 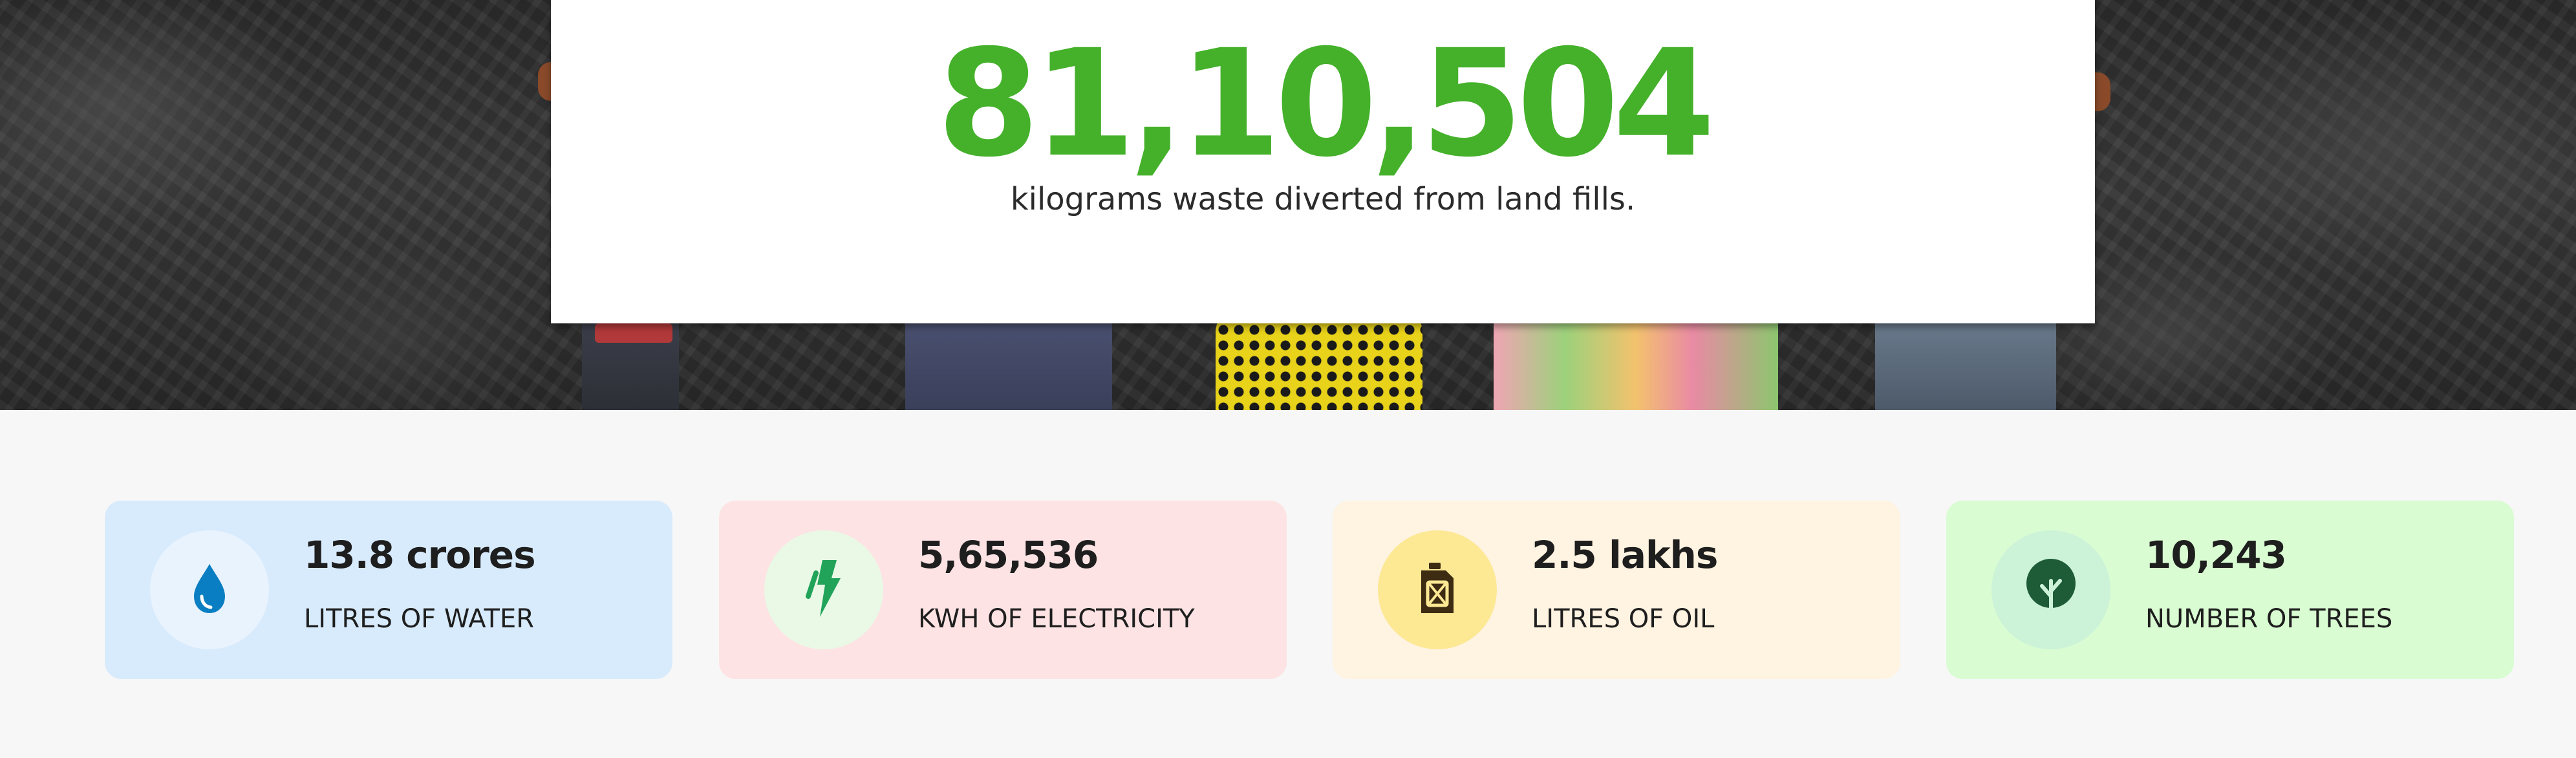 What do you see at coordinates (2230, 590) in the screenshot?
I see `stat-card-trees: 10,243 NUMBER OF TREES` at bounding box center [2230, 590].